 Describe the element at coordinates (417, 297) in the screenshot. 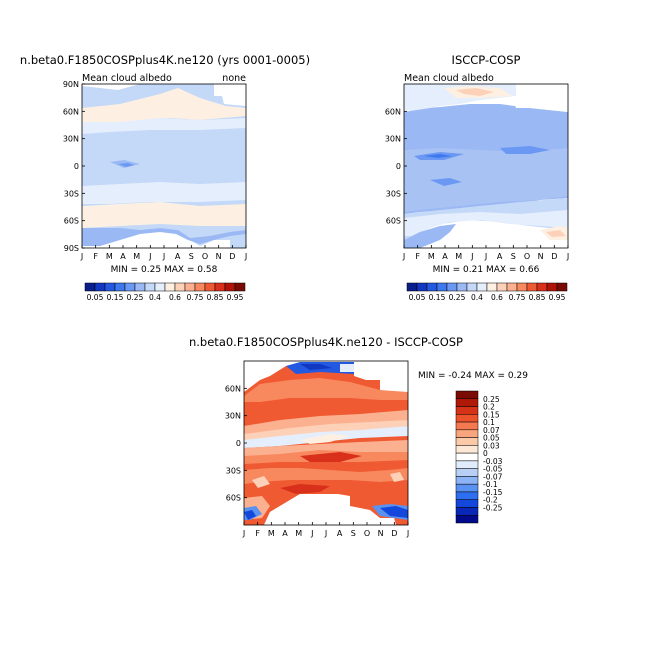

I see `obs-colorbar-label: 0.05` at that location.